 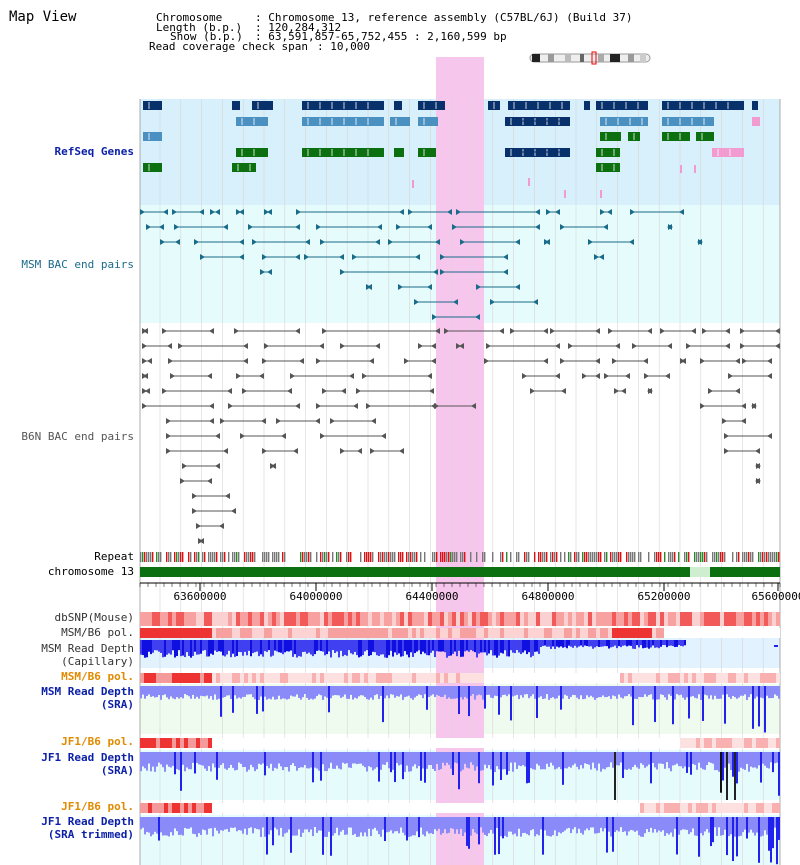 I want to click on track-label-refseq: RefSeq Genes, so click(x=94, y=151).